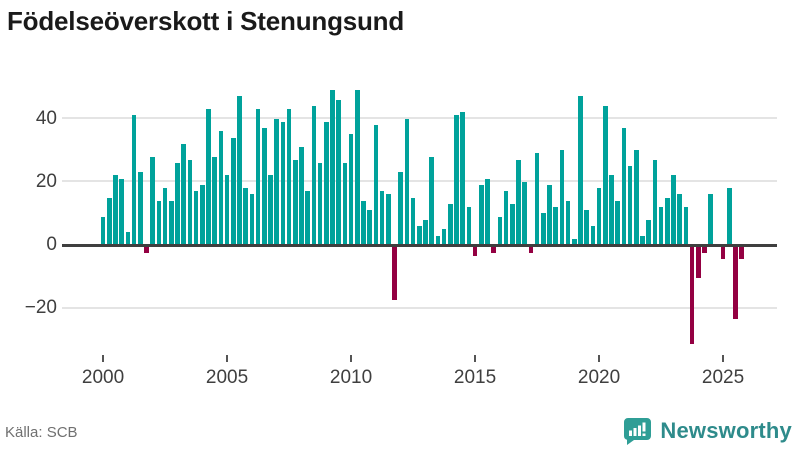 This screenshot has height=450, width=800. Describe the element at coordinates (686, 226) in the screenshot. I see `bar-2023-Q3` at that location.